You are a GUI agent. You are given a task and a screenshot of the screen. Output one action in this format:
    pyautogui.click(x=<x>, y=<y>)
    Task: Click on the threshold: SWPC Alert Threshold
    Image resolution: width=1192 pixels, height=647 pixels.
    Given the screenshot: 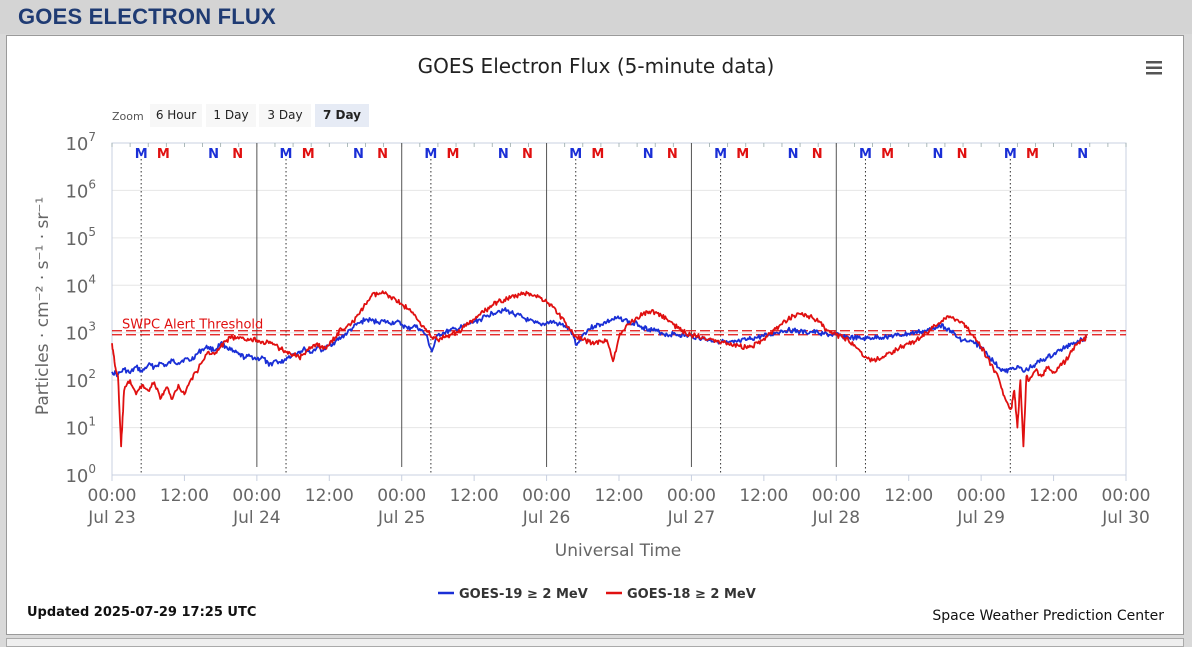 What is the action you would take?
    pyautogui.click(x=619, y=327)
    